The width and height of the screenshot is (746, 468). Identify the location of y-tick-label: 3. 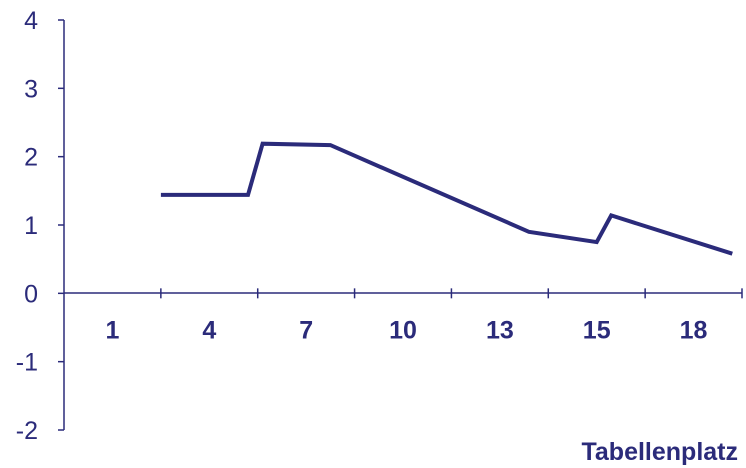
(31, 89).